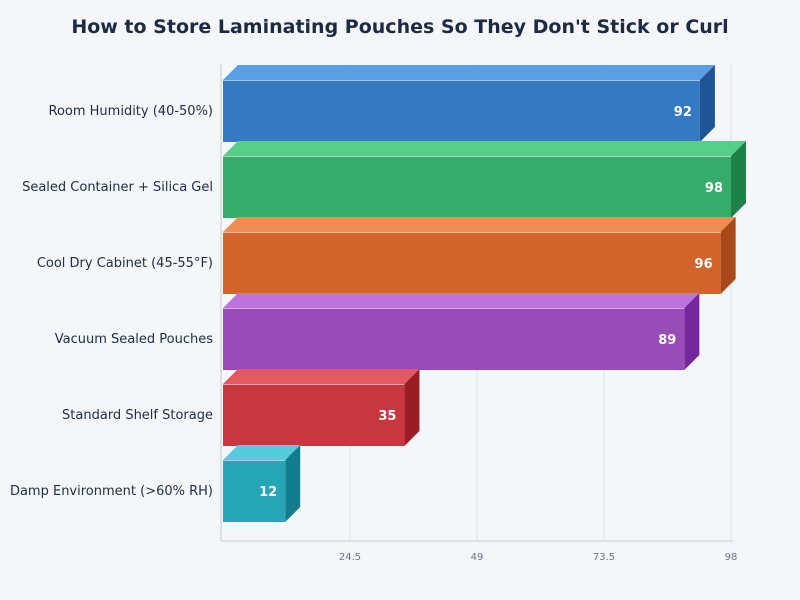 Image resolution: width=800 pixels, height=600 pixels. Describe the element at coordinates (268, 492) in the screenshot. I see `bar-value-label: 12` at that location.